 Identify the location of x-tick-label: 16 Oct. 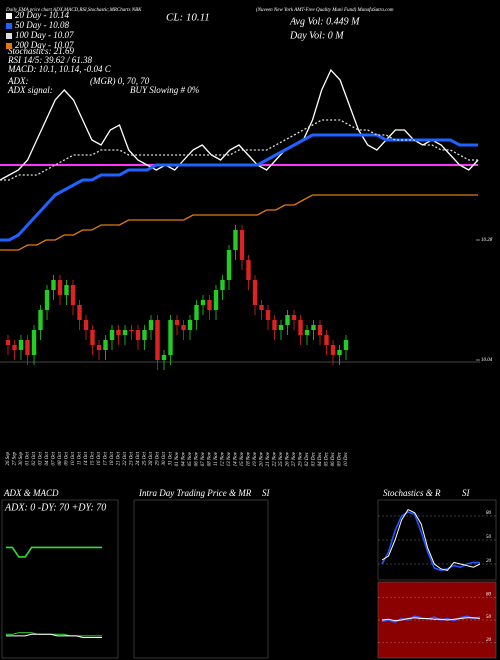
(99, 458).